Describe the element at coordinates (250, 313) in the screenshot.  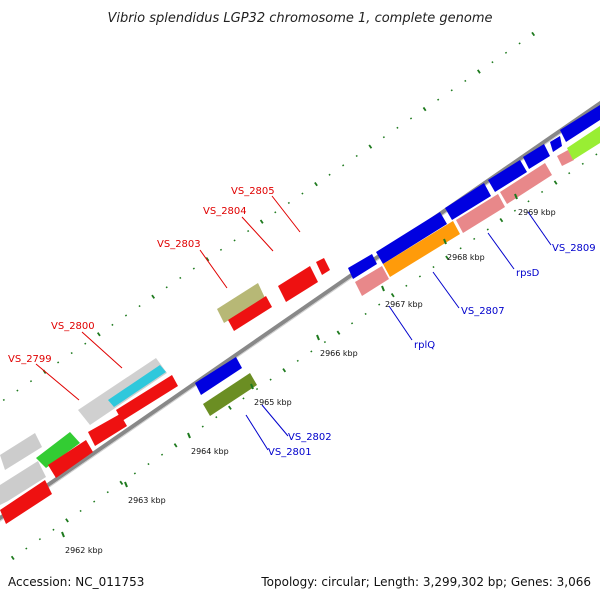
I see `gene-red-mid` at that location.